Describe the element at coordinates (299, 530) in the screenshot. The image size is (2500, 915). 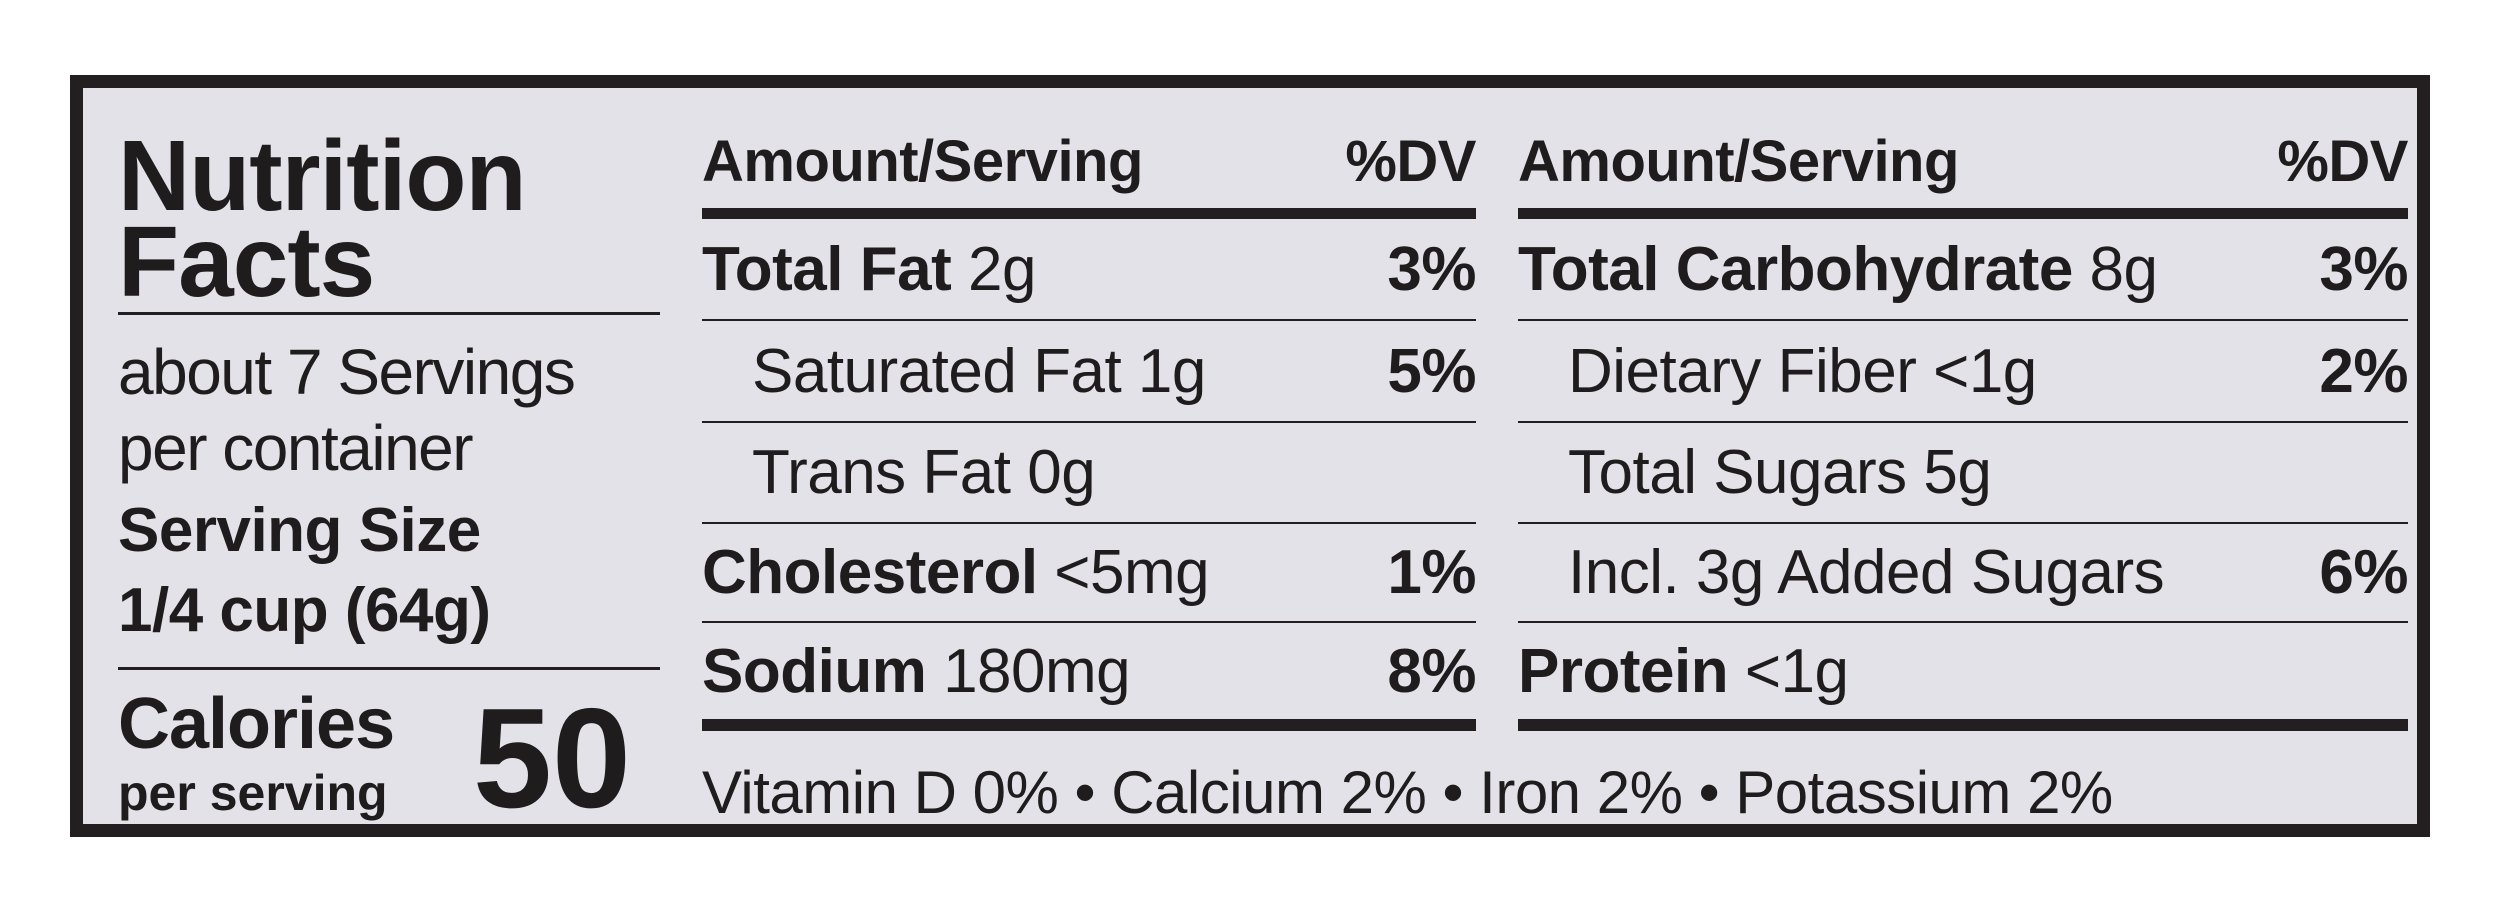
I see `serving-size-label: Serving Size` at that location.